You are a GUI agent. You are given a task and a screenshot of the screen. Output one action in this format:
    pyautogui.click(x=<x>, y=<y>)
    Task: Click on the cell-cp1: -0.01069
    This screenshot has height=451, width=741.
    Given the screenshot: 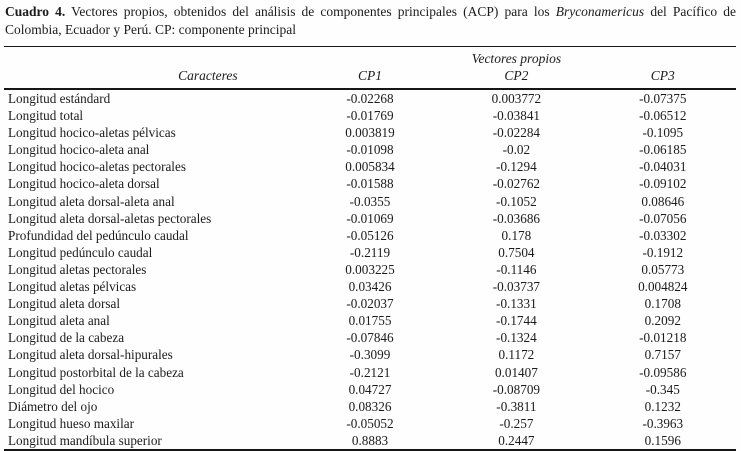 What is the action you would take?
    pyautogui.click(x=370, y=218)
    